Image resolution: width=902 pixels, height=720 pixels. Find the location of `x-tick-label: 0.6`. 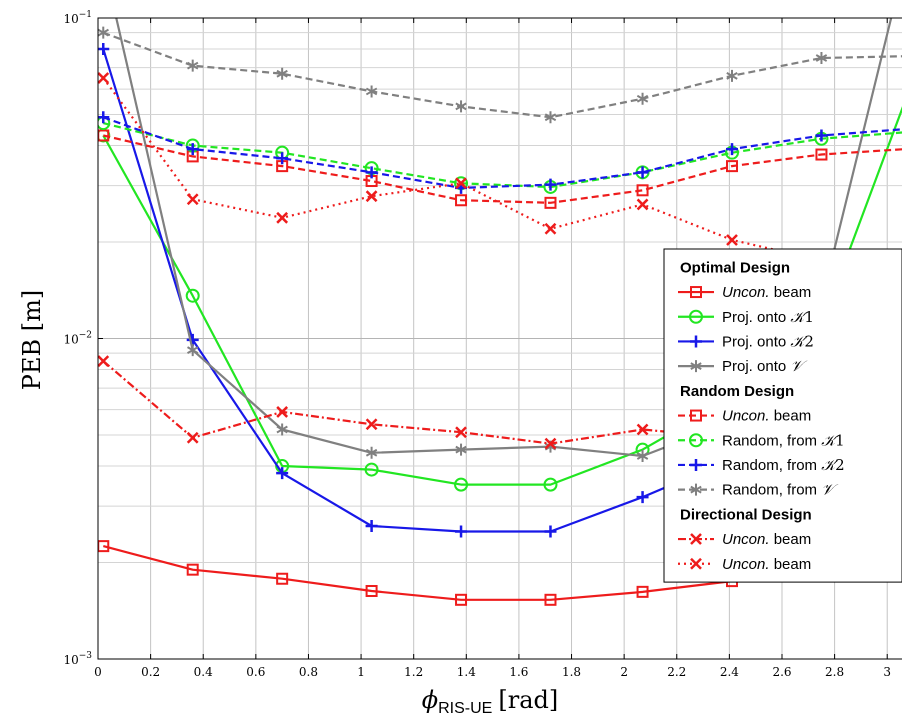

x-tick-label: 0.6 is located at coordinates (255, 672).